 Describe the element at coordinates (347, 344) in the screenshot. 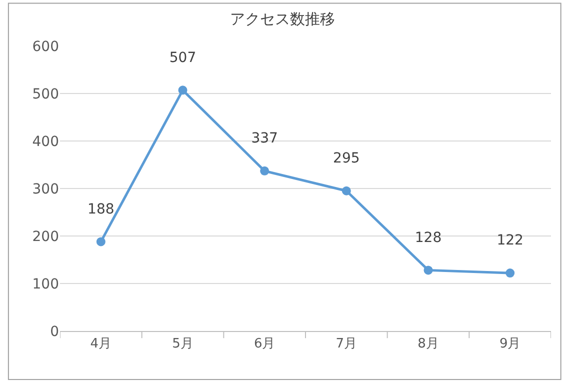

I see `x-tick-label: 7月` at that location.